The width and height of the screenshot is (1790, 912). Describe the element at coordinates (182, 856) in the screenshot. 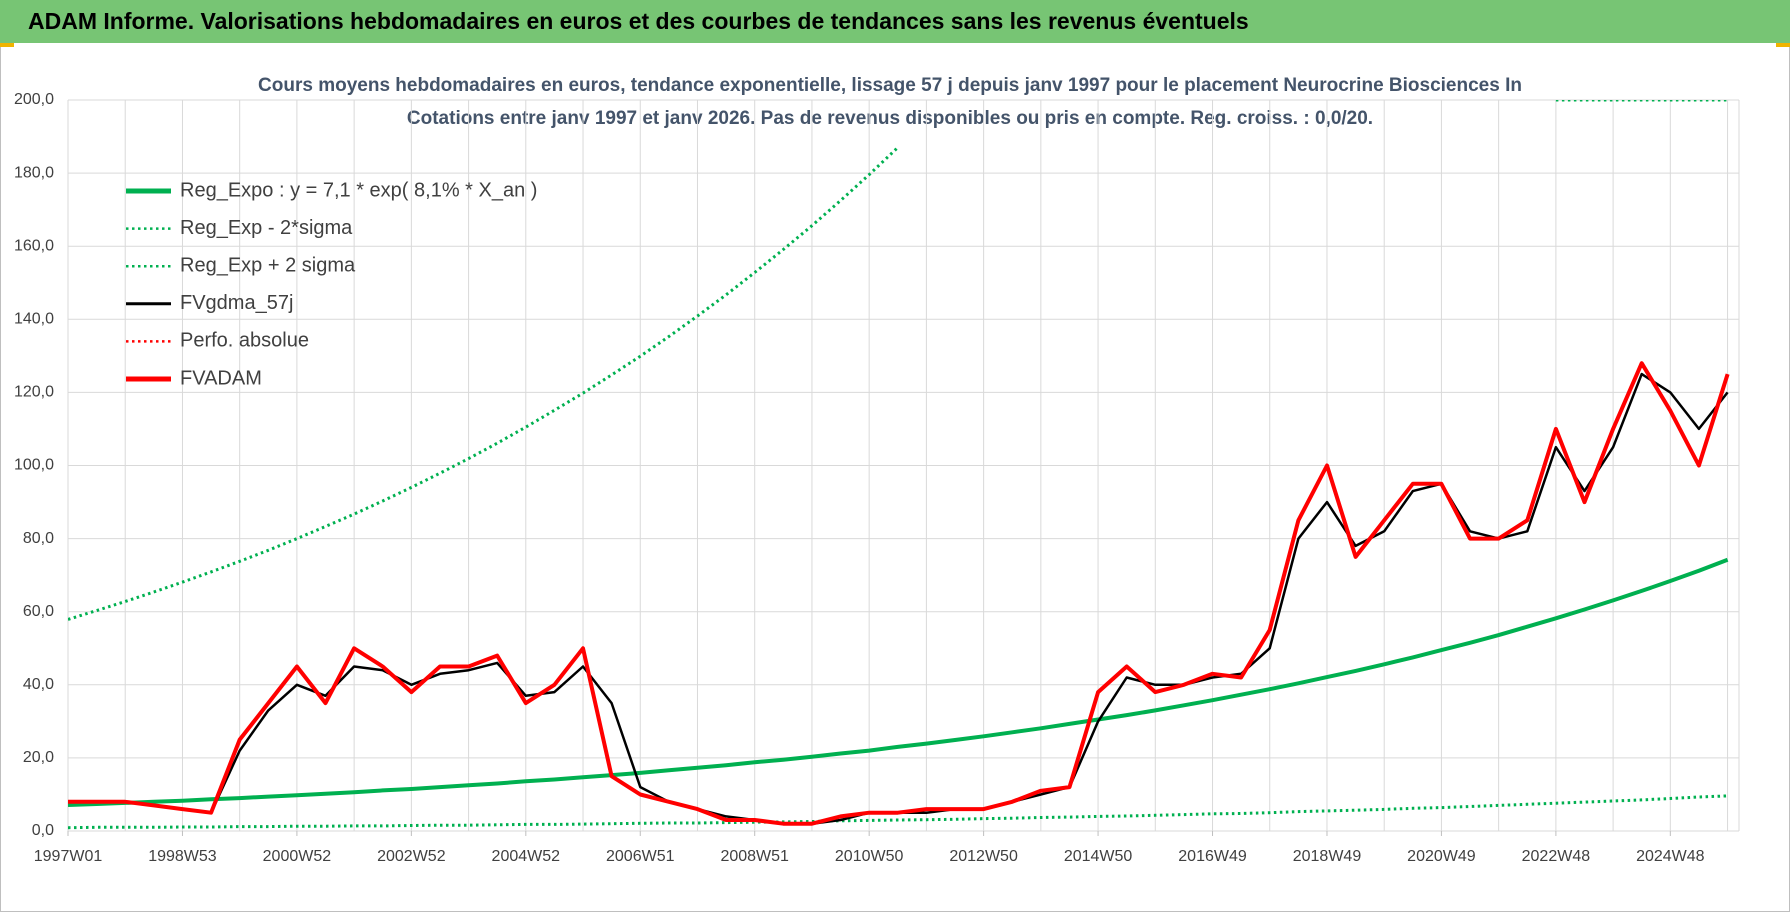

I see `x-tick-label: 1998W53` at that location.